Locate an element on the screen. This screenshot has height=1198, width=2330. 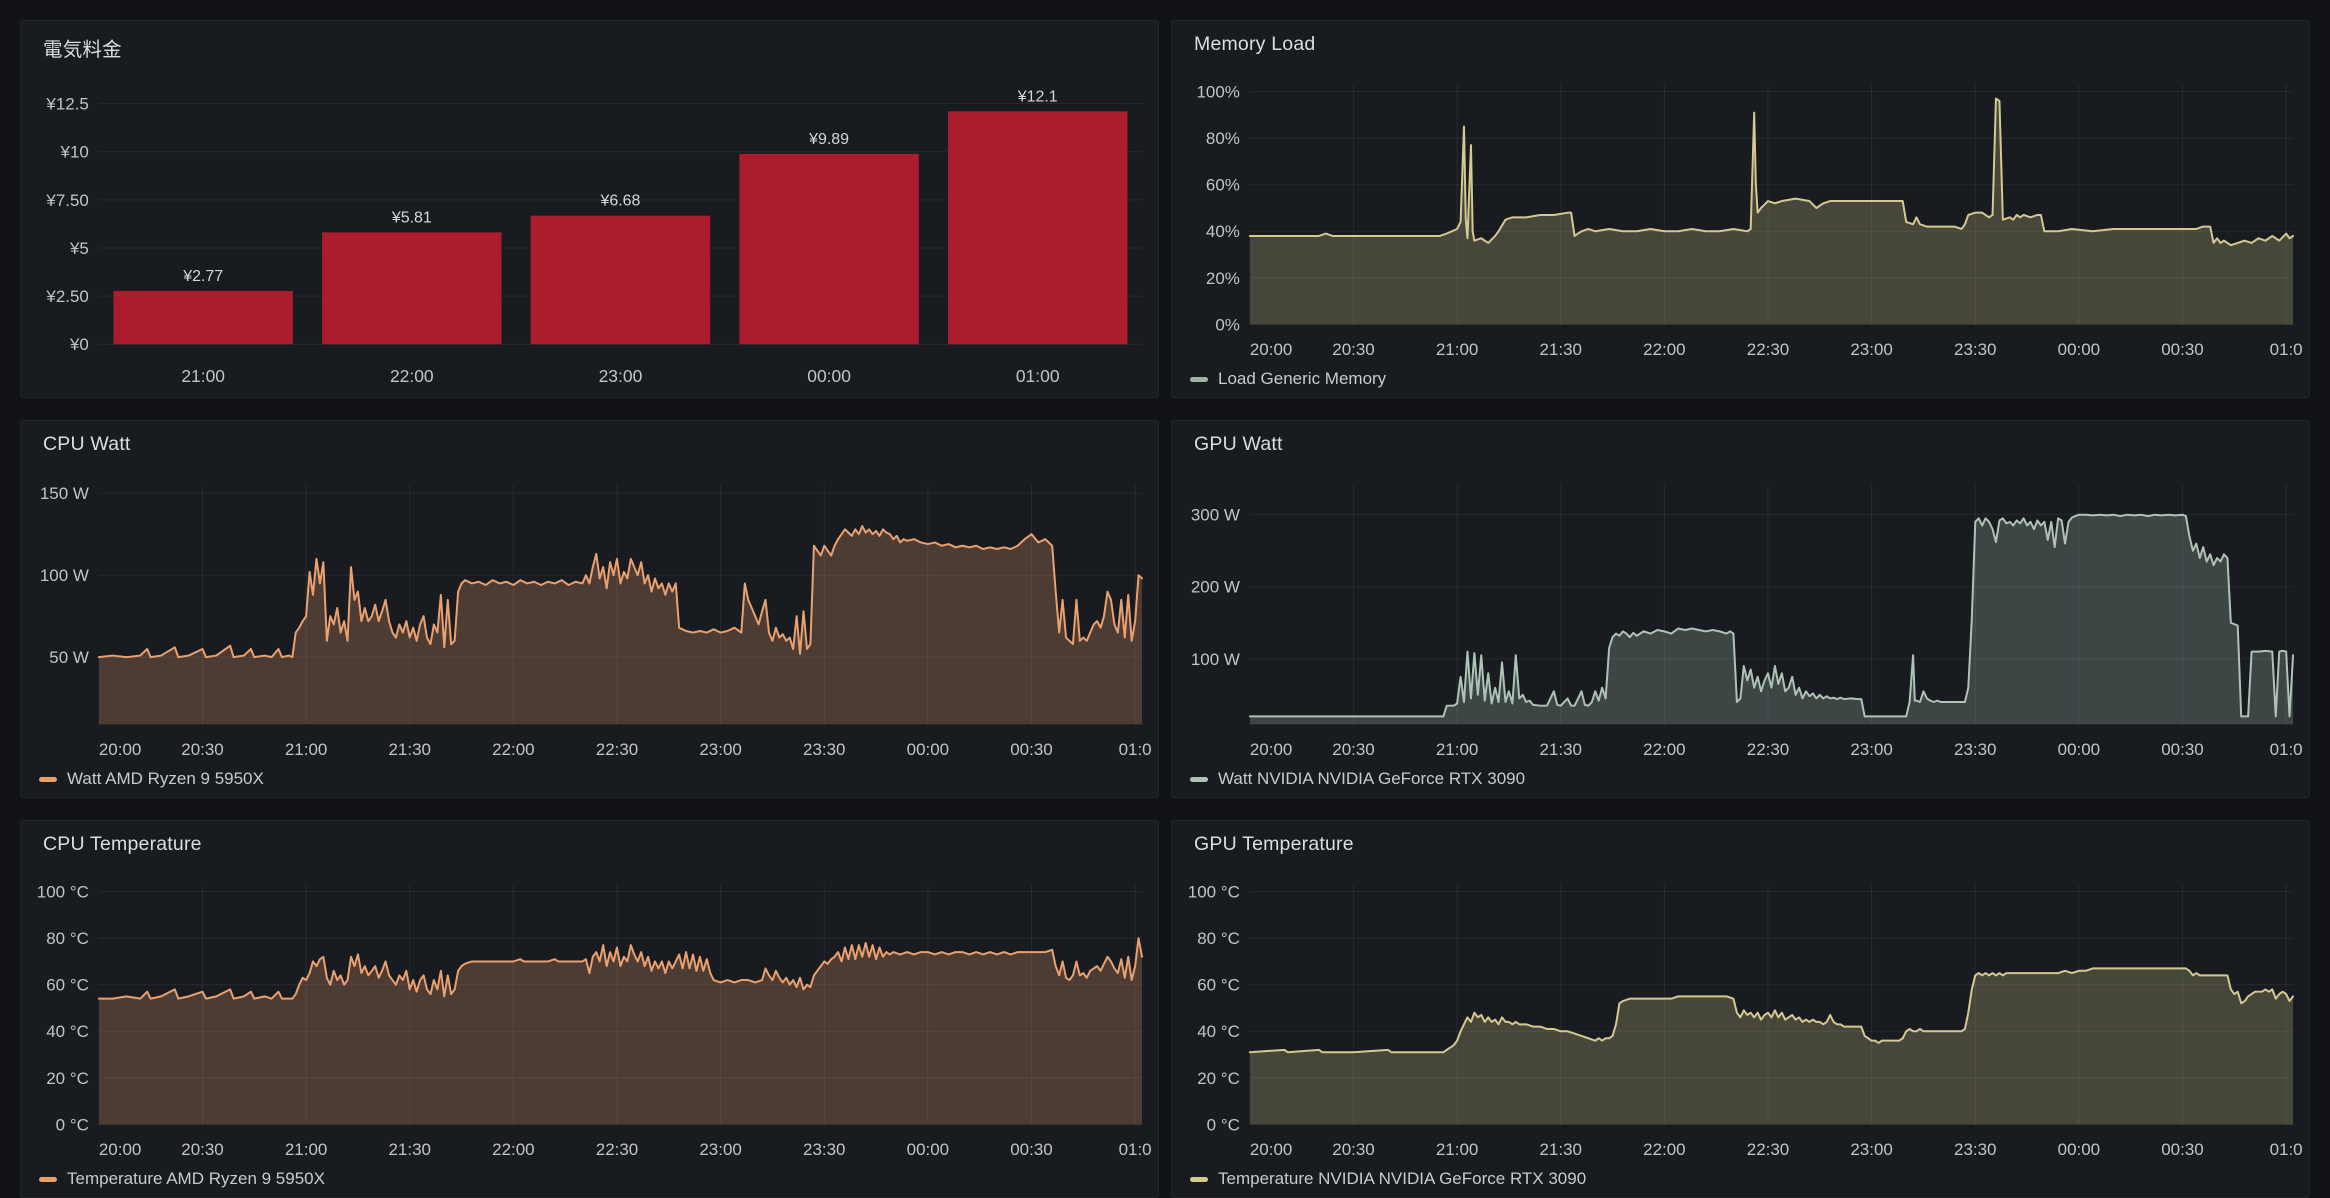
panel-legend: Load Generic Memory is located at coordinates (1288, 379).